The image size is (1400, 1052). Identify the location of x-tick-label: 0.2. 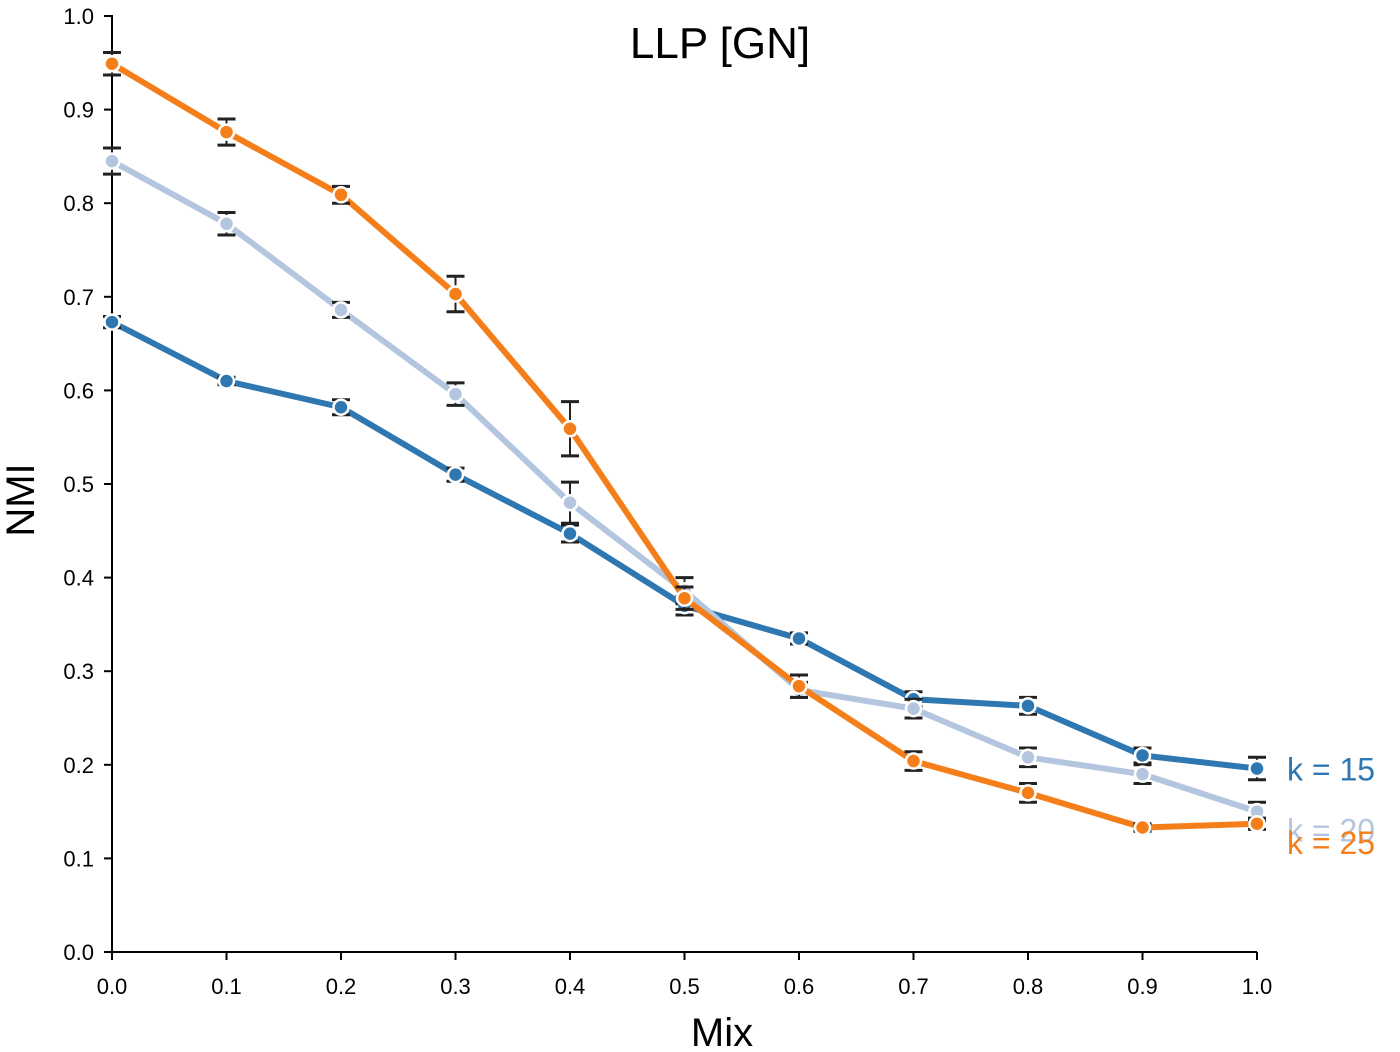
(341, 986).